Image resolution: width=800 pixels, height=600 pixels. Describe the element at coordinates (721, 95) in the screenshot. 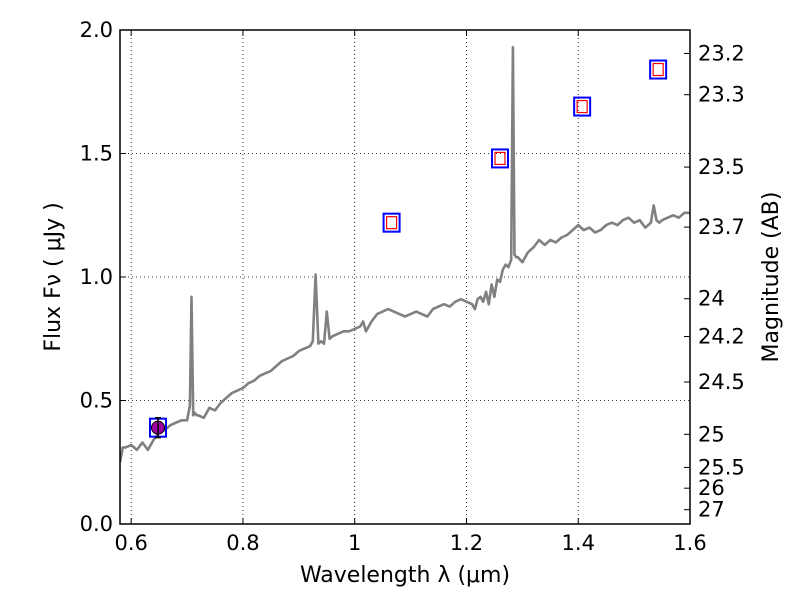

I see `y2-tick-label: 23.3` at that location.